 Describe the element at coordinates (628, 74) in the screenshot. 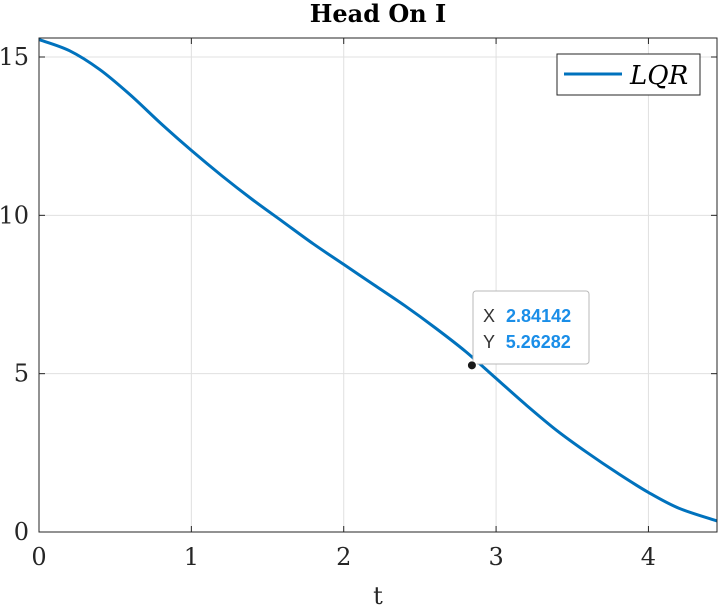

I see `legend: LQR` at that location.